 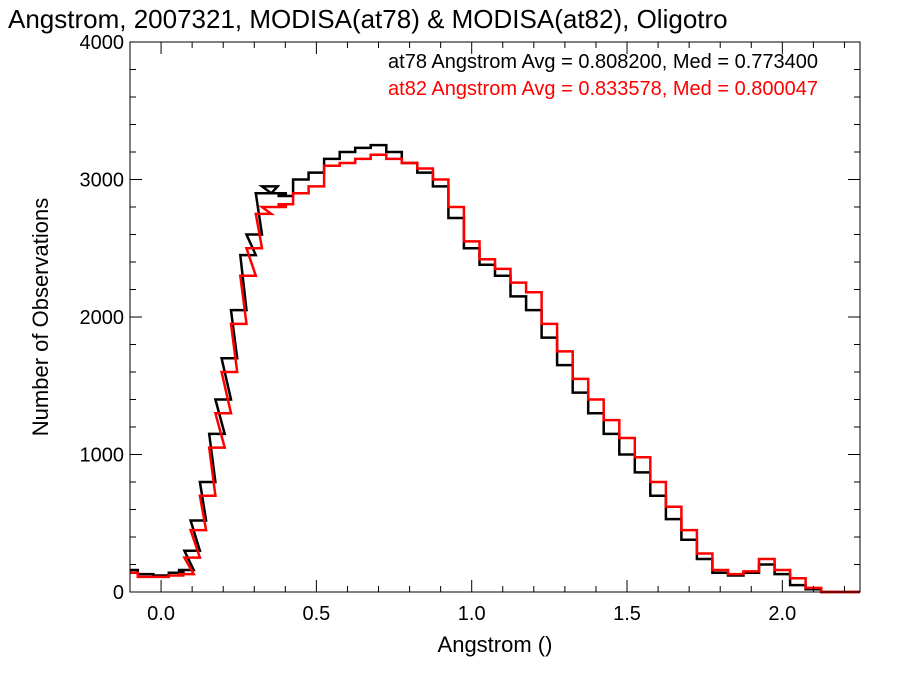 I want to click on y-axis-label: Number of Observations, so click(x=40, y=317).